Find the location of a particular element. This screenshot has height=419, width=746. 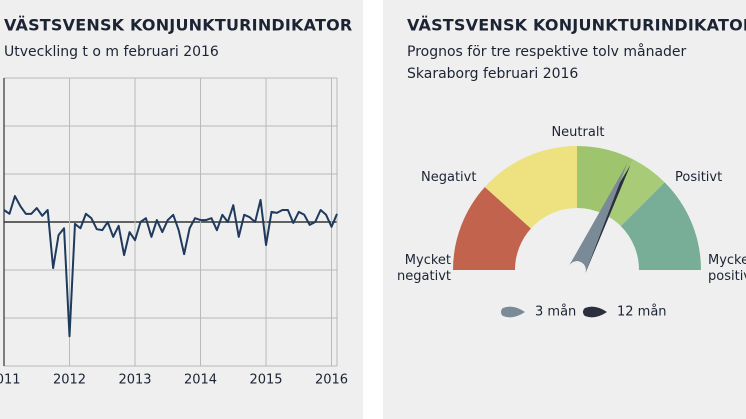

segment-label: Negativt is located at coordinates (449, 177).